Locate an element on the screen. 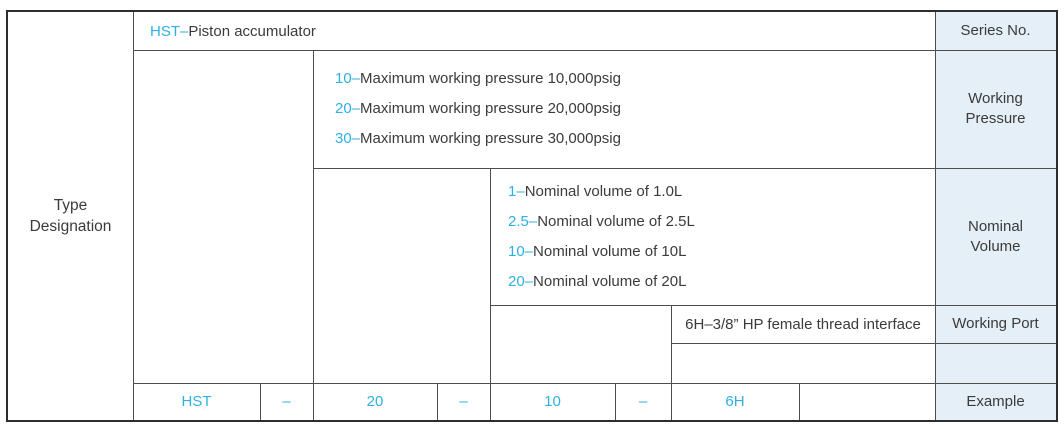 The width and height of the screenshot is (1064, 429). row-header-type-designation: Type Designation is located at coordinates (70, 216).